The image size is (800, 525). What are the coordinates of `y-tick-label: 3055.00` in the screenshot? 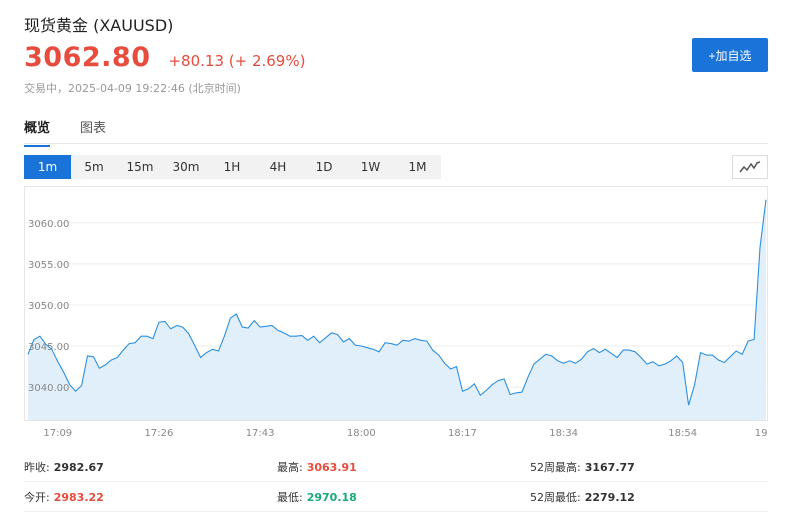 It's located at (48, 265).